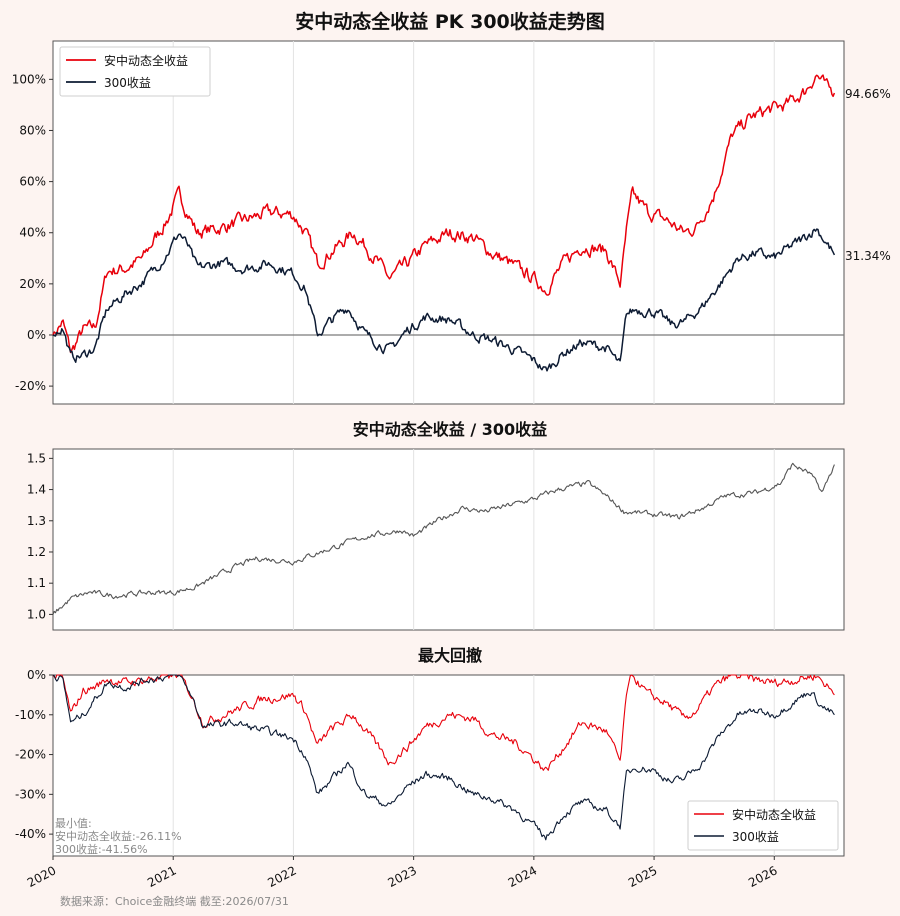 The width and height of the screenshot is (900, 916). I want to click on x-tick-label: 2021, so click(162, 876).